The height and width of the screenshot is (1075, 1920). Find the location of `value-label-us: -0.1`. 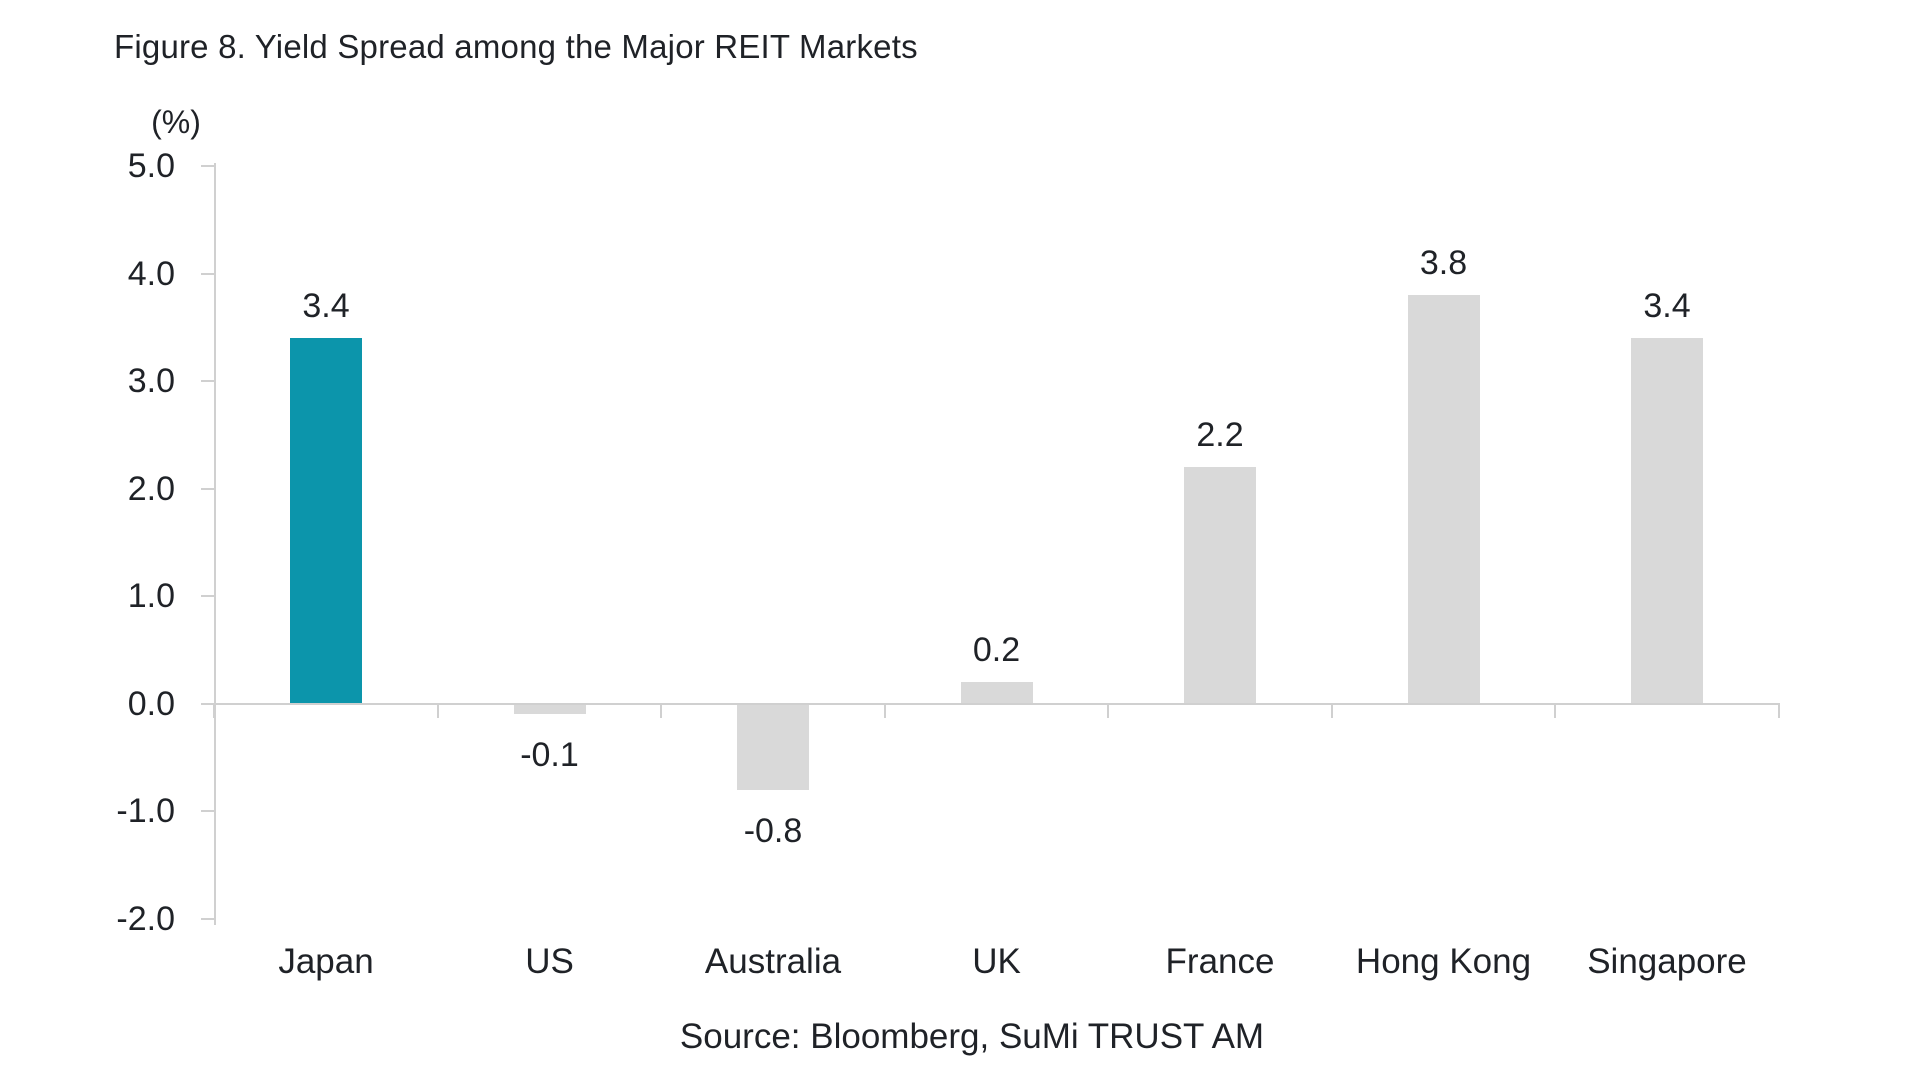

value-label-us: -0.1 is located at coordinates (549, 755).